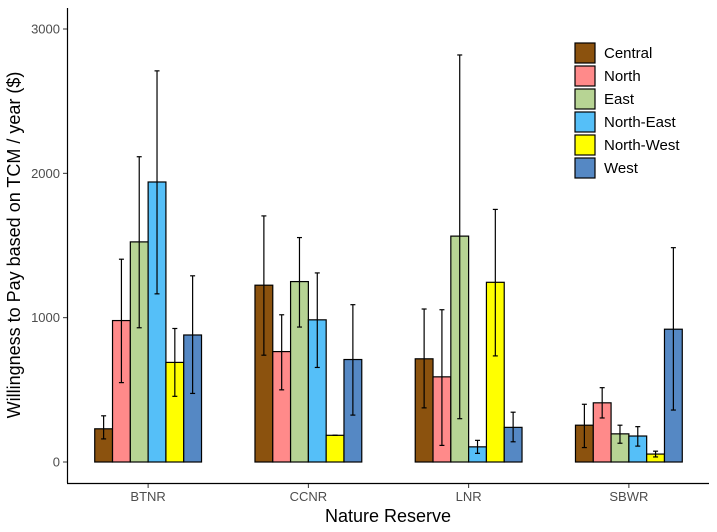 The height and width of the screenshot is (532, 717). What do you see at coordinates (619, 99) in the screenshot?
I see `legend-label: East` at bounding box center [619, 99].